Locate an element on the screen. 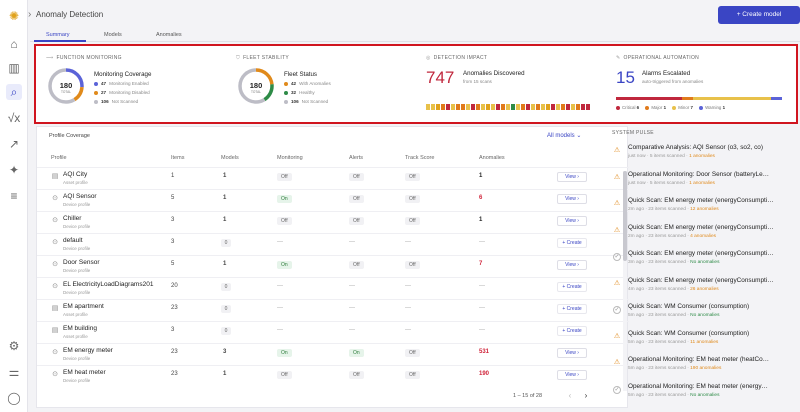 The height and width of the screenshot is (412, 800). table-scrollbar is located at coordinates (625, 281).